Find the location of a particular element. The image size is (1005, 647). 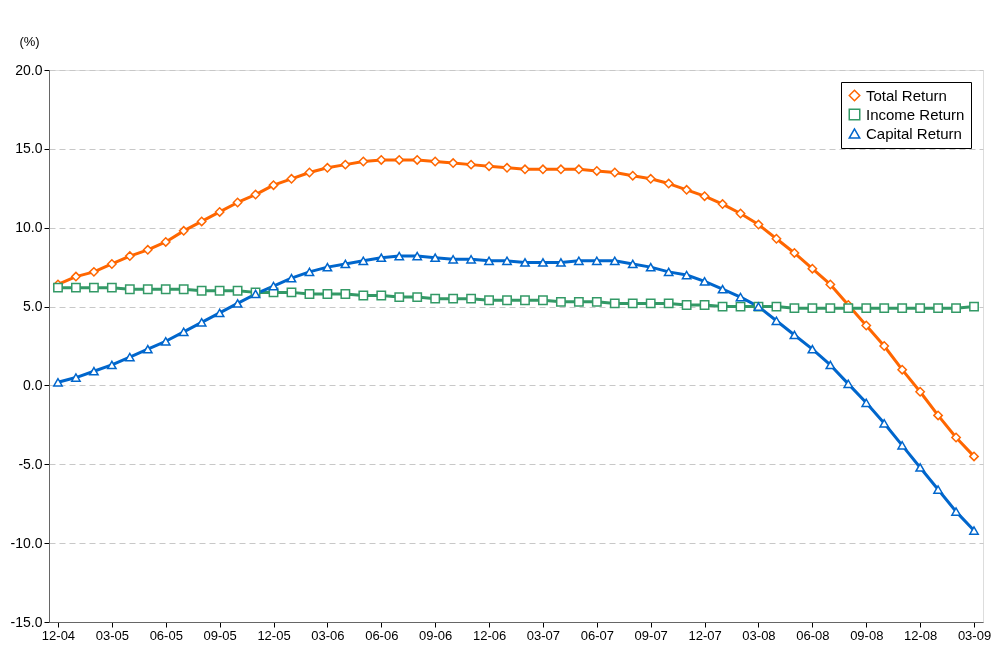

legend-label: Income Return is located at coordinates (915, 114).